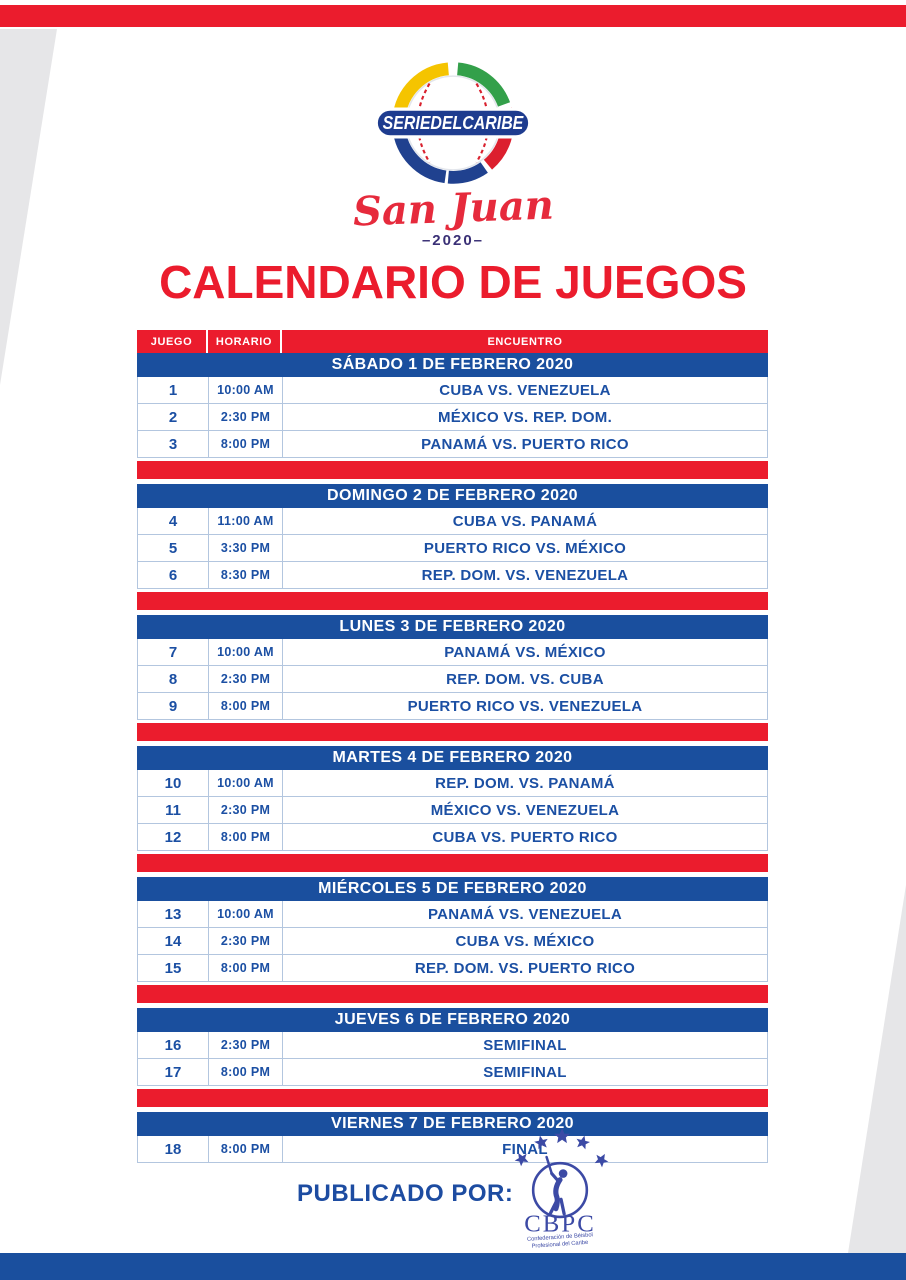 This screenshot has width=906, height=1280. What do you see at coordinates (525, 679) in the screenshot?
I see `game-matchup: REP. DOM. VS. CUBA` at bounding box center [525, 679].